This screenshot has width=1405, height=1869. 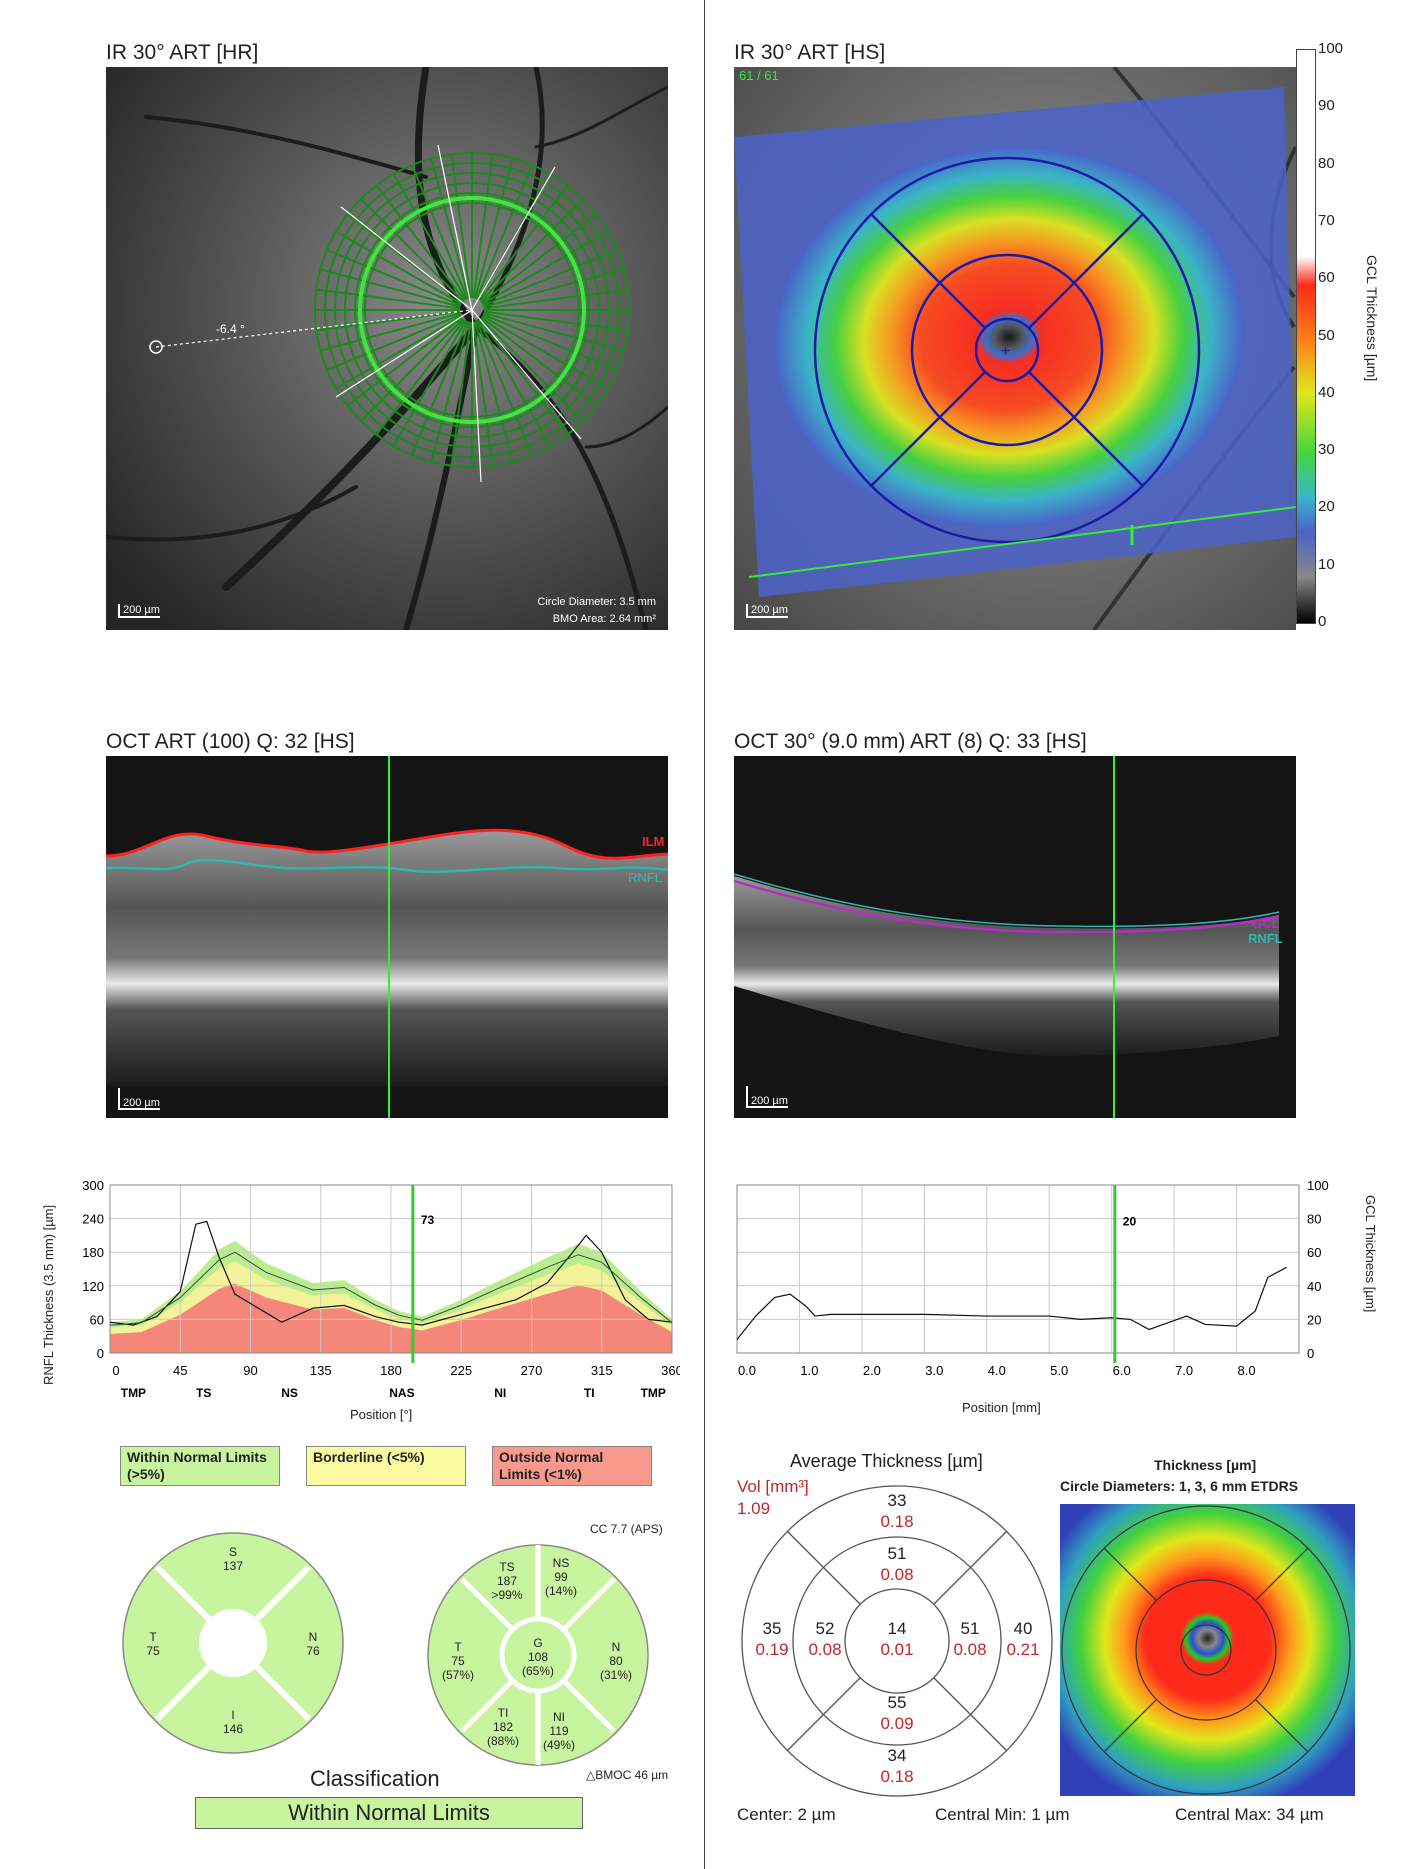 What do you see at coordinates (401, 1393) in the screenshot?
I see `sector-label: NAS` at bounding box center [401, 1393].